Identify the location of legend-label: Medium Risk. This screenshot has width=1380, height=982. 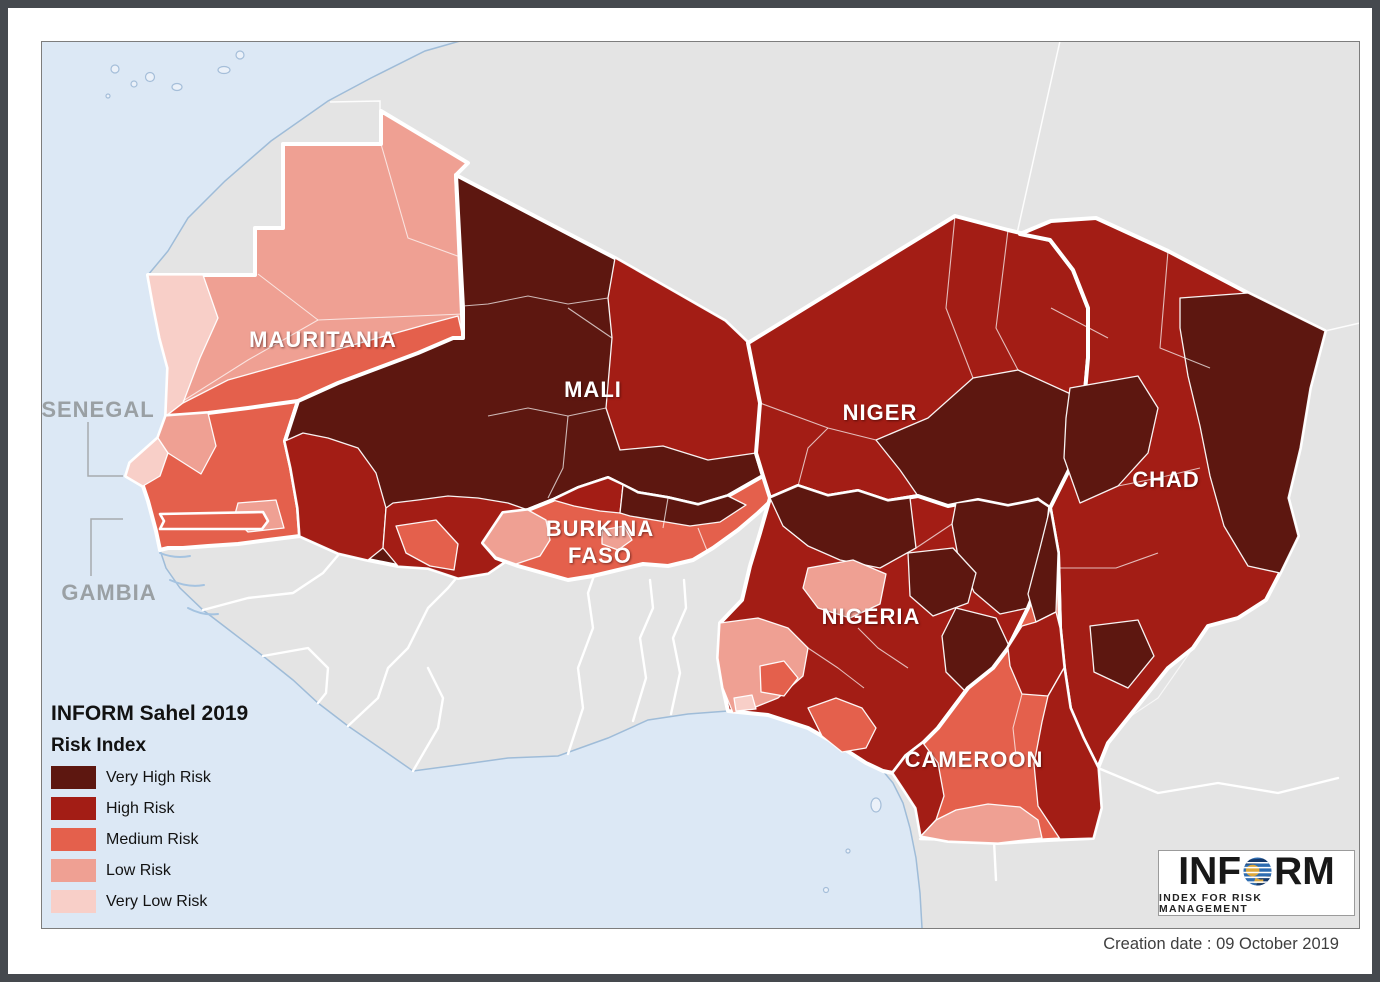
(152, 839).